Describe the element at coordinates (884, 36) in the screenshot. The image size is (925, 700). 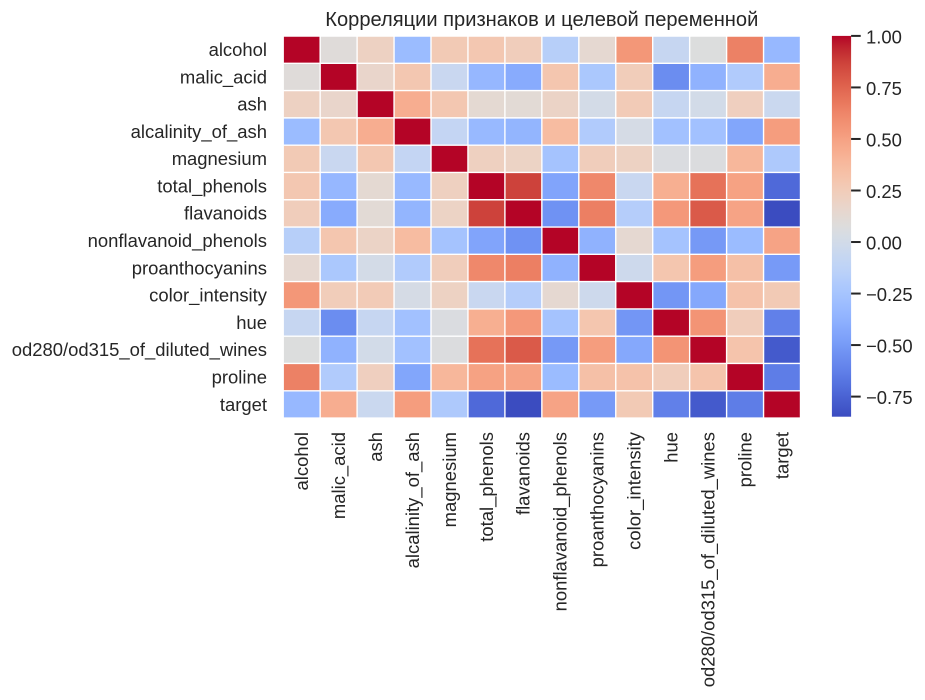
I see `svg-text: 1.00` at that location.